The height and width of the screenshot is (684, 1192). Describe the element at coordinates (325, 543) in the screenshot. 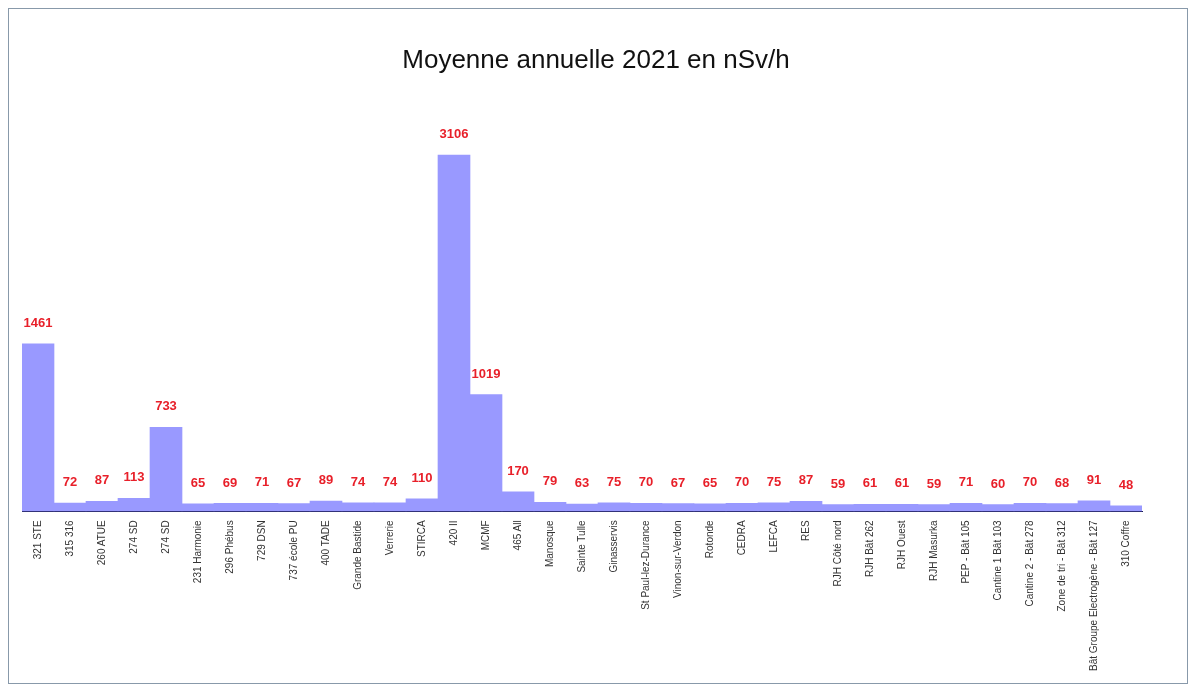

I see `x-tick-label: 400 TADE` at that location.